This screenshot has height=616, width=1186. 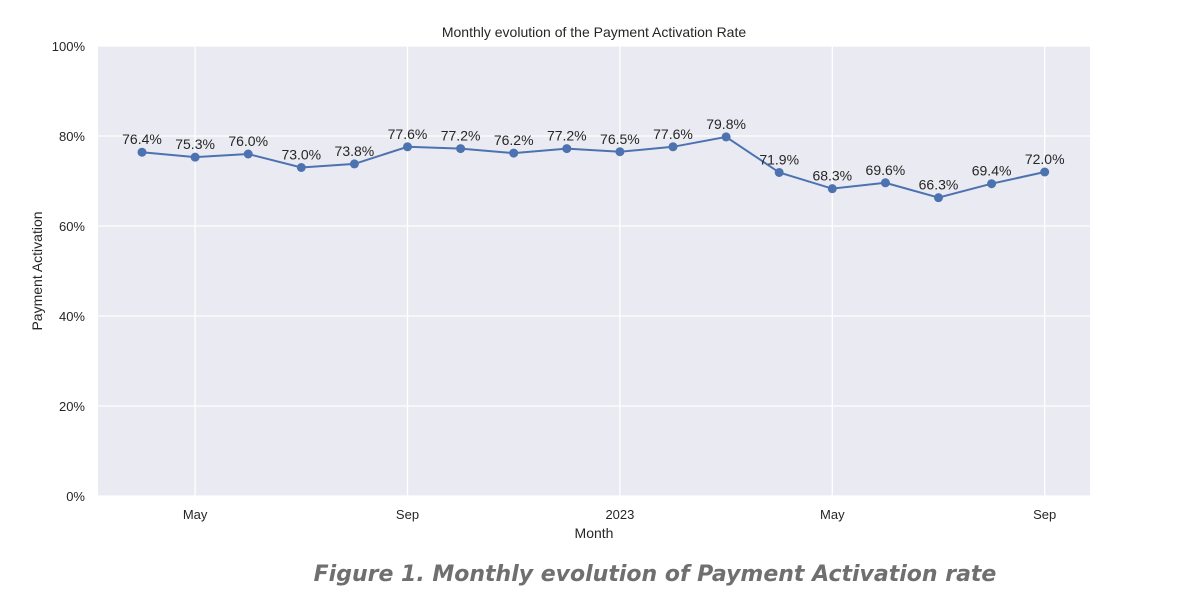 I want to click on data-label: 79.8%, so click(x=726, y=124).